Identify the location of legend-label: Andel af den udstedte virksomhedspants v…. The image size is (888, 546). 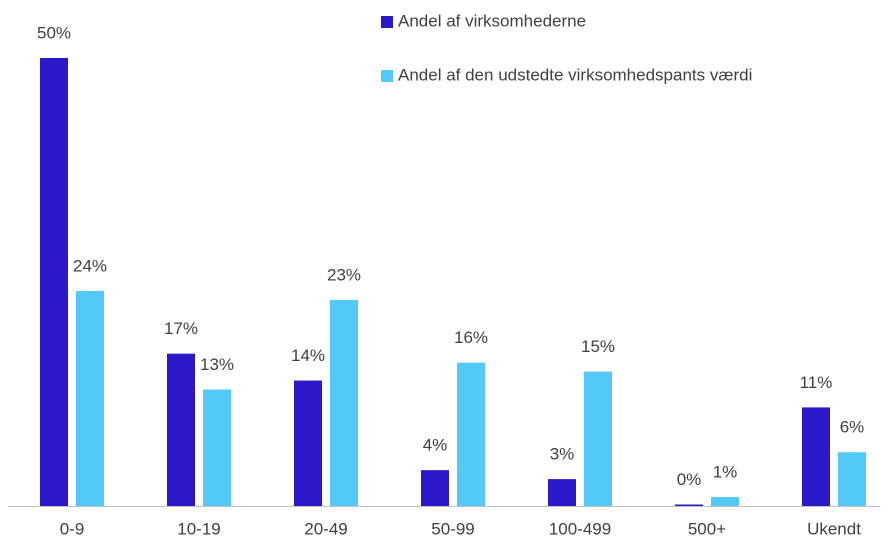
(575, 74).